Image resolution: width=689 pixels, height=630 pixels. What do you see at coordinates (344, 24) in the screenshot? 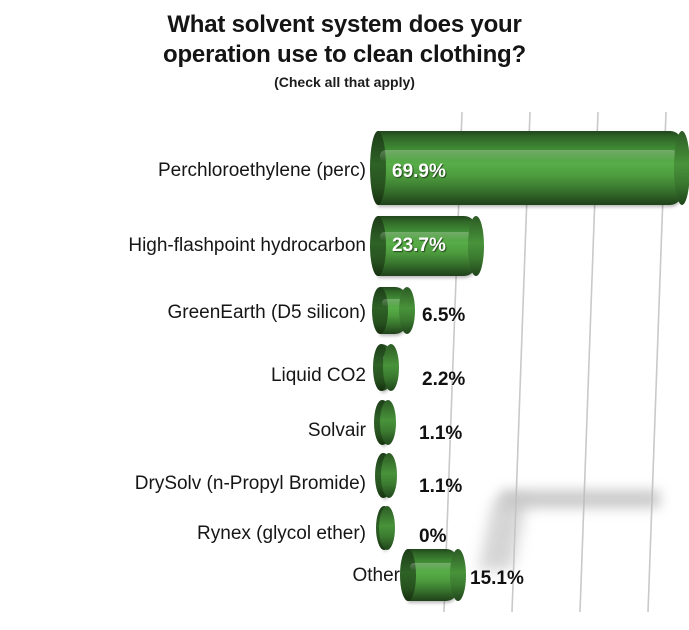
I see `page-title-line-1: What solvent system does your` at bounding box center [344, 24].